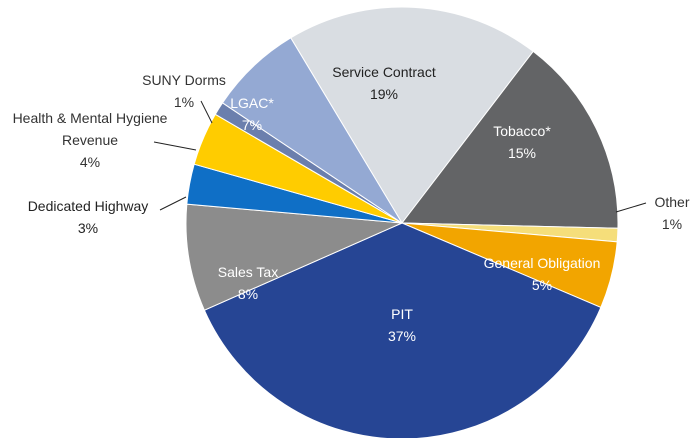 This screenshot has height=438, width=696. What do you see at coordinates (90, 162) in the screenshot?
I see `value-label: 4%` at bounding box center [90, 162].